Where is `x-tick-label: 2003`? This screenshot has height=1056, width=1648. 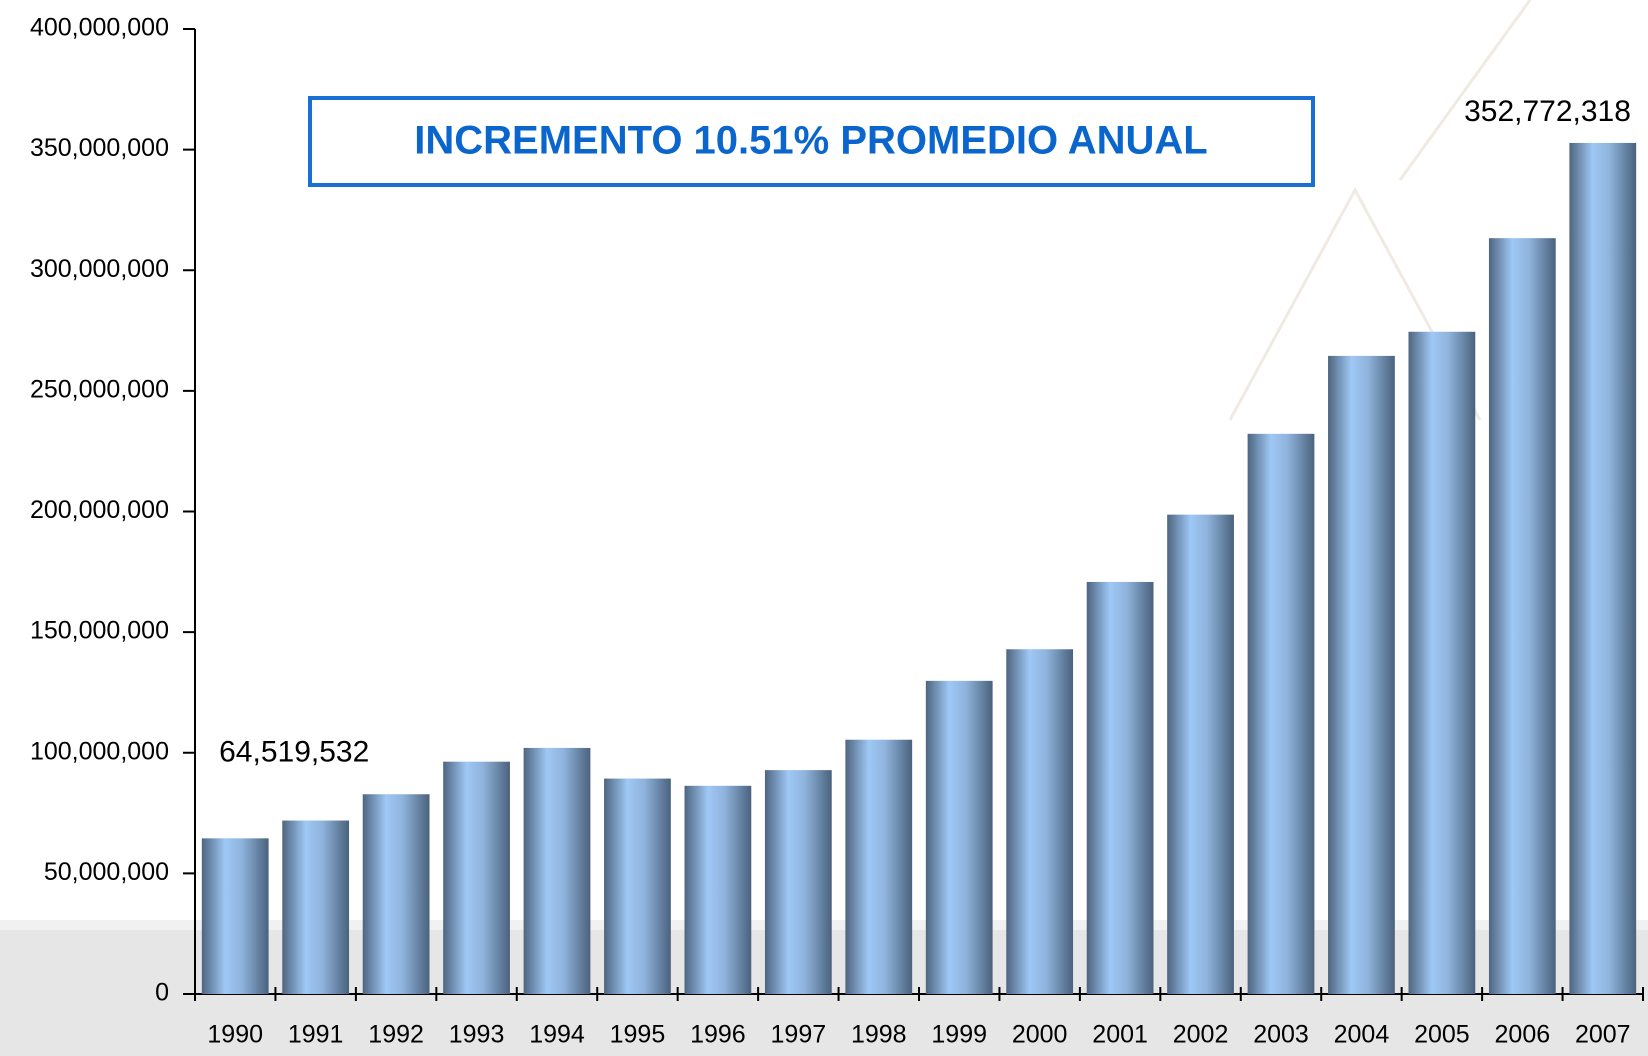 x-tick-label: 2003 is located at coordinates (1281, 1035).